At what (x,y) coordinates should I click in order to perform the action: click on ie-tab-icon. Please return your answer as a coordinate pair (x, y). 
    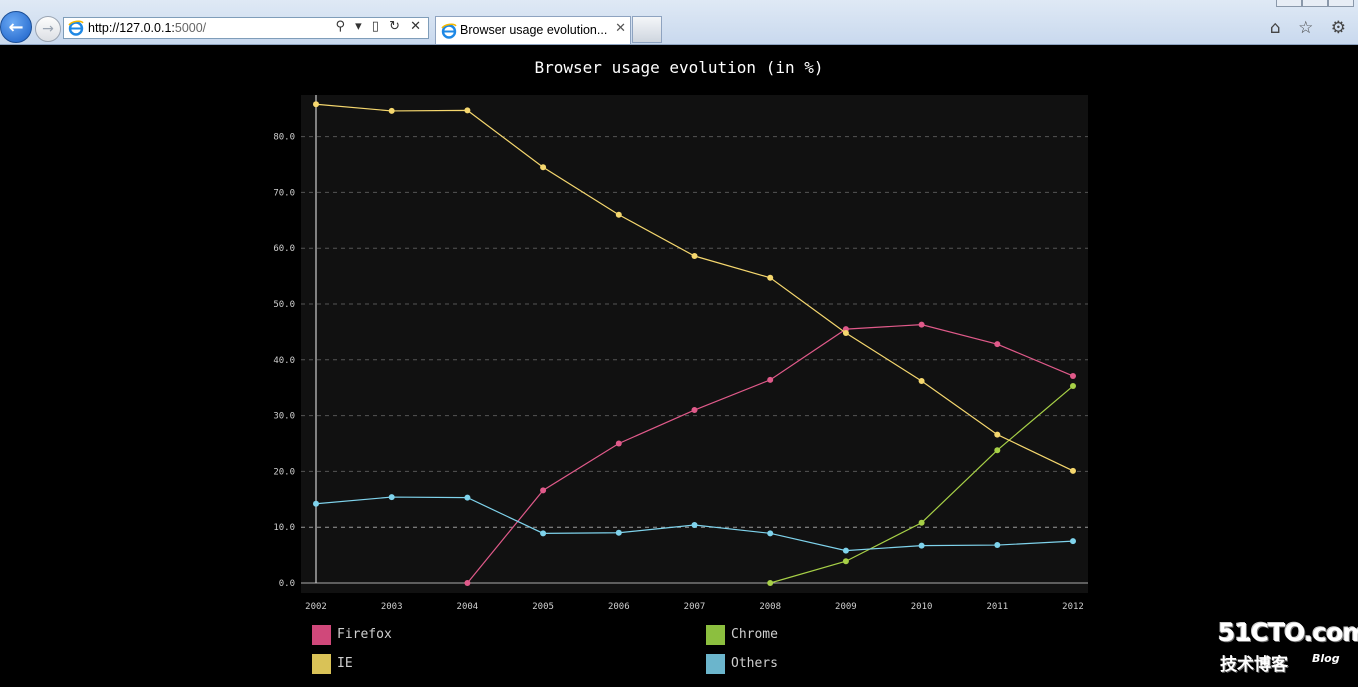
    Looking at the image, I should click on (449, 31).